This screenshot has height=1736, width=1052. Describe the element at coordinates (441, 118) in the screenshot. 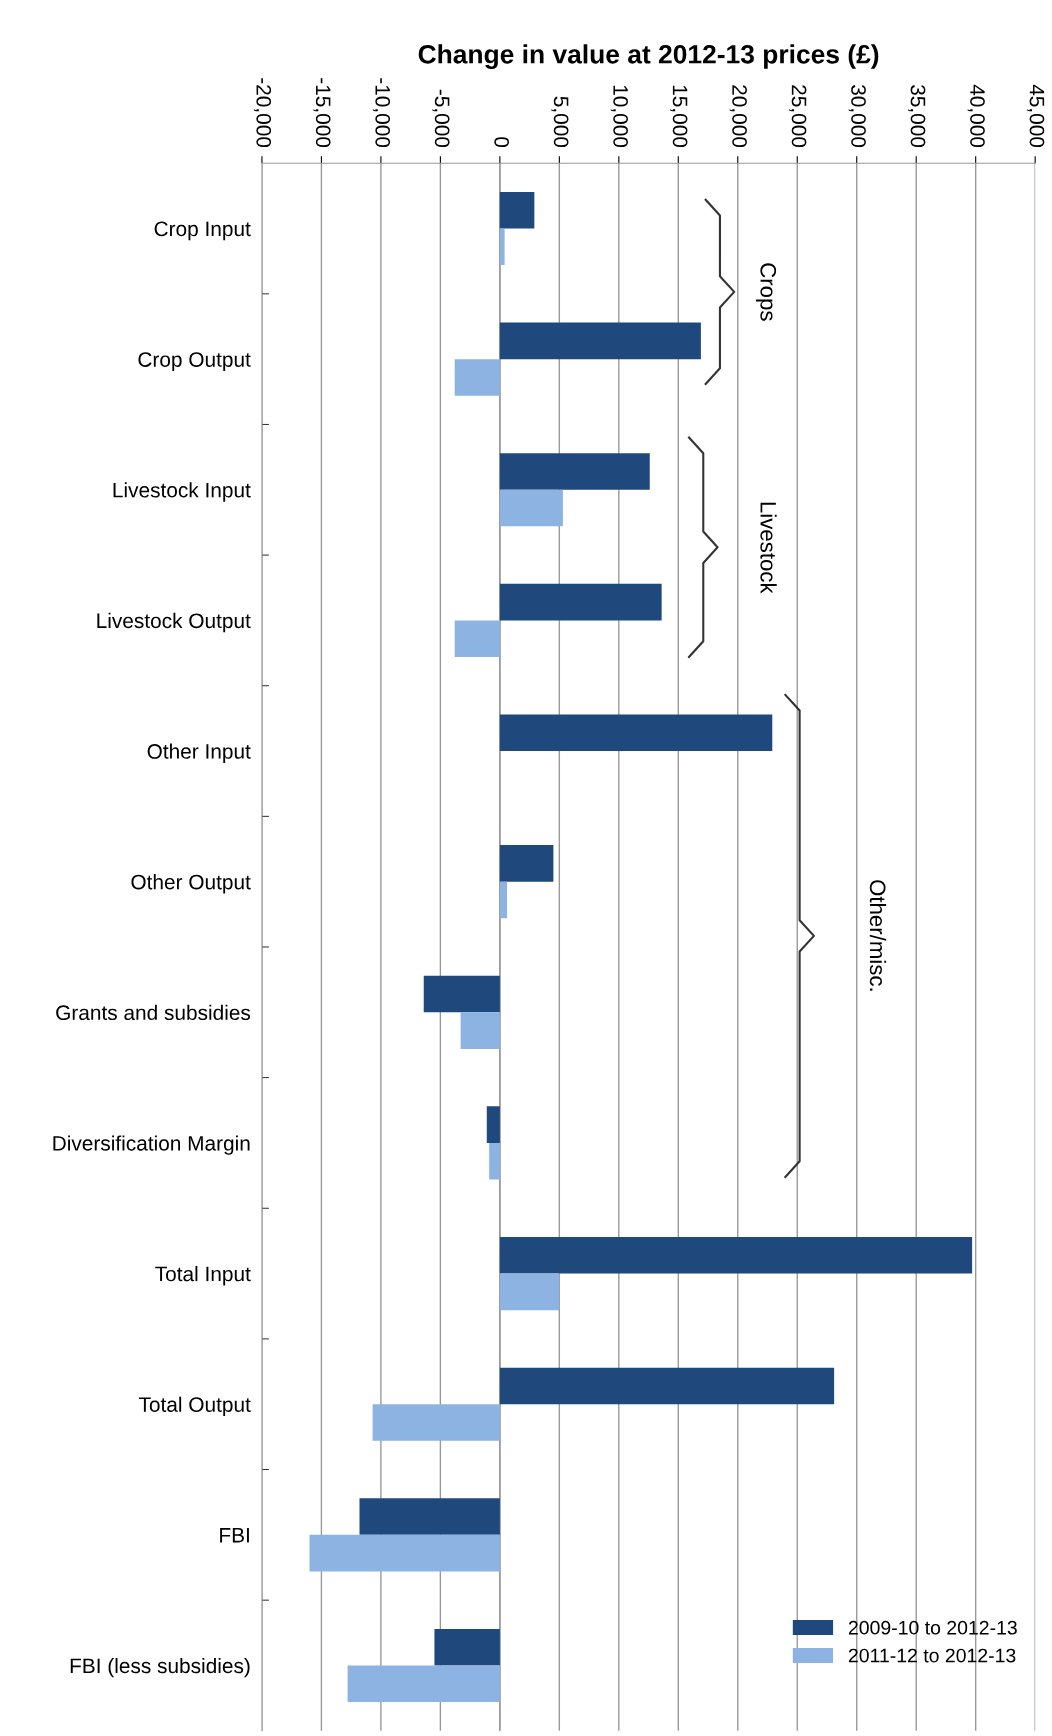

I see `x-tick-label: -5,000` at that location.